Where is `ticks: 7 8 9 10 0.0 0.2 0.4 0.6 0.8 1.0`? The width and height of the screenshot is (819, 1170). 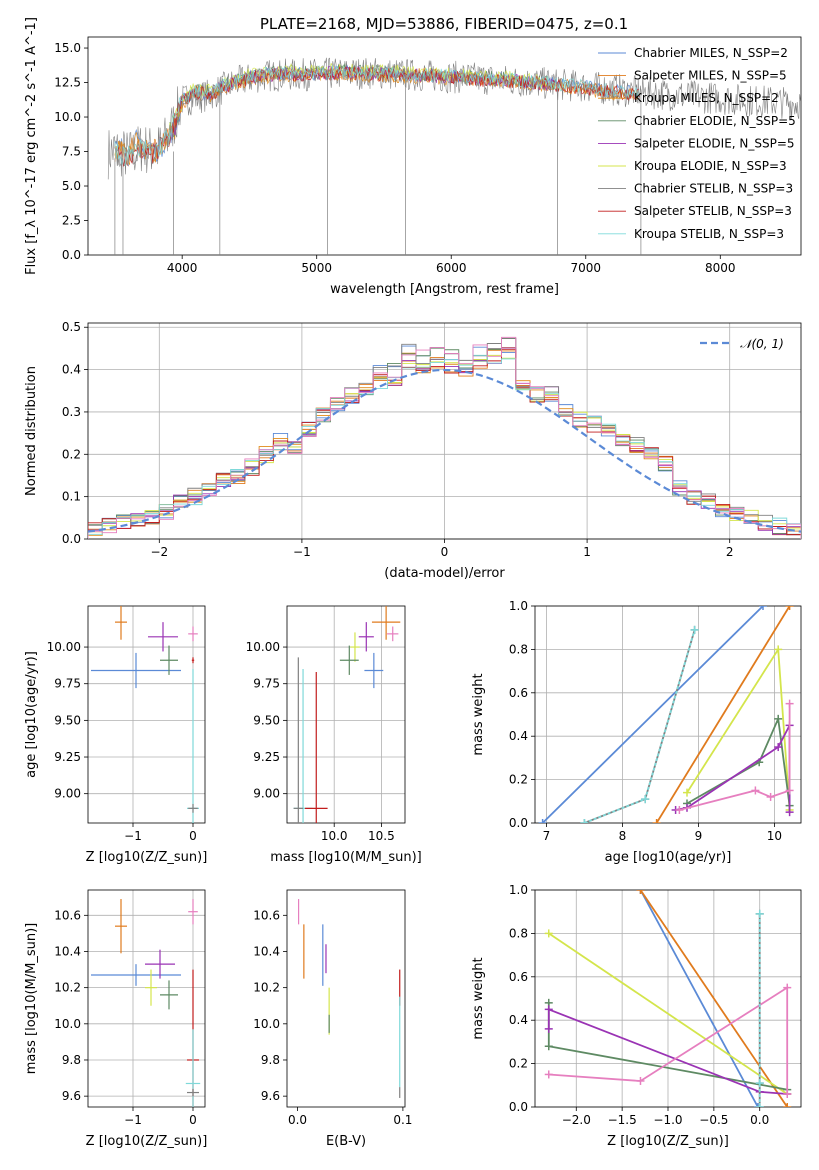
ticks: 7 8 9 10 0.0 0.2 0.4 0.6 0.8 1.0 is located at coordinates (645, 721).